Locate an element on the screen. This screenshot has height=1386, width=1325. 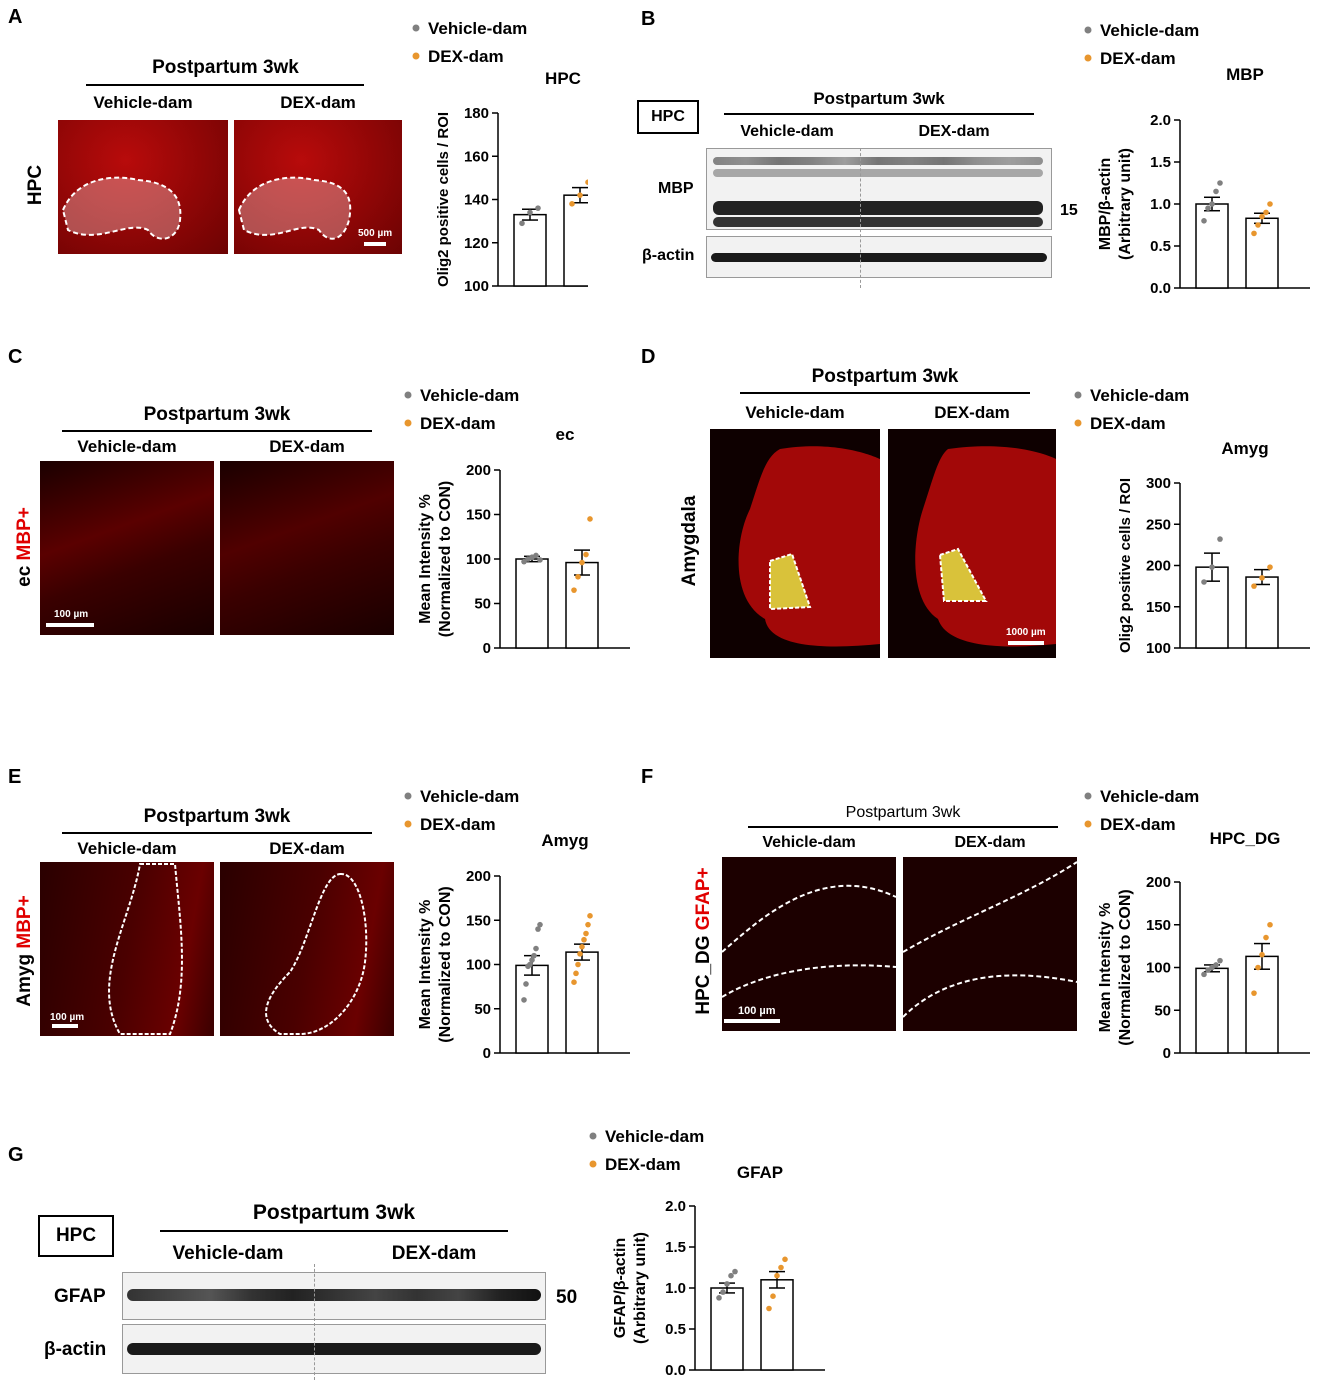
chart-g-y-tick-label: 0.0 is located at coordinates (675, 1370).